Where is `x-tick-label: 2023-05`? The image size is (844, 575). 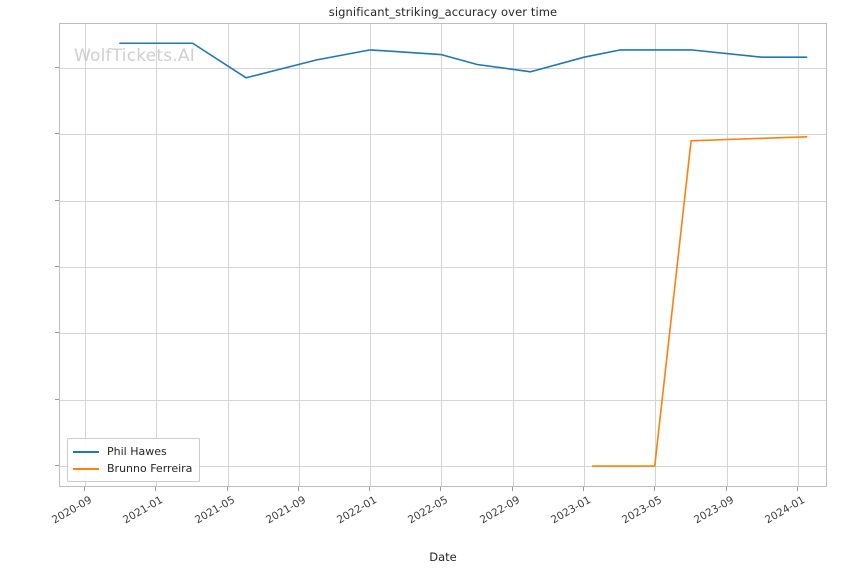 x-tick-label: 2023-05 is located at coordinates (642, 510).